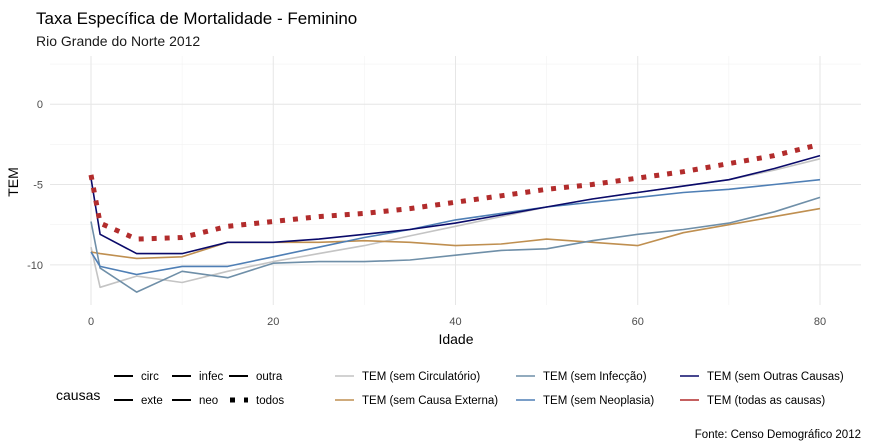 The width and height of the screenshot is (869, 448). I want to click on legend-label-color: TEM (sem Outras Causas), so click(775, 377).